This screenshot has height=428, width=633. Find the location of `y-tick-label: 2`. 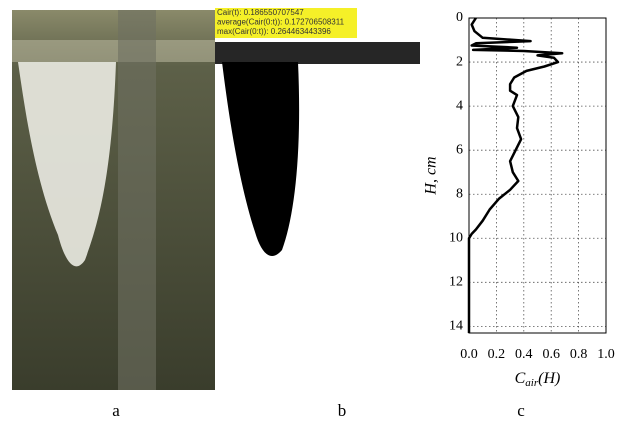

y-tick-label: 2 is located at coordinates (459, 61).